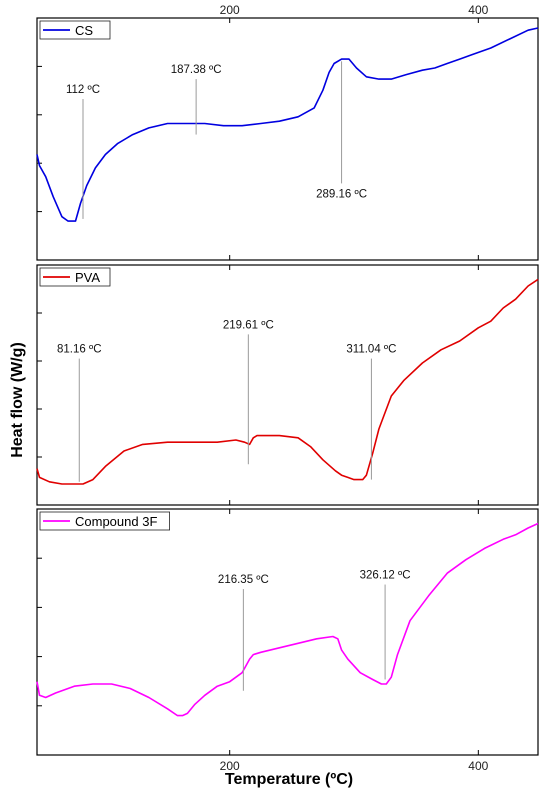 This screenshot has height=799, width=550. Describe the element at coordinates (248, 325) in the screenshot. I see `annotation-label-pva-1: 219.61 ºC` at that location.